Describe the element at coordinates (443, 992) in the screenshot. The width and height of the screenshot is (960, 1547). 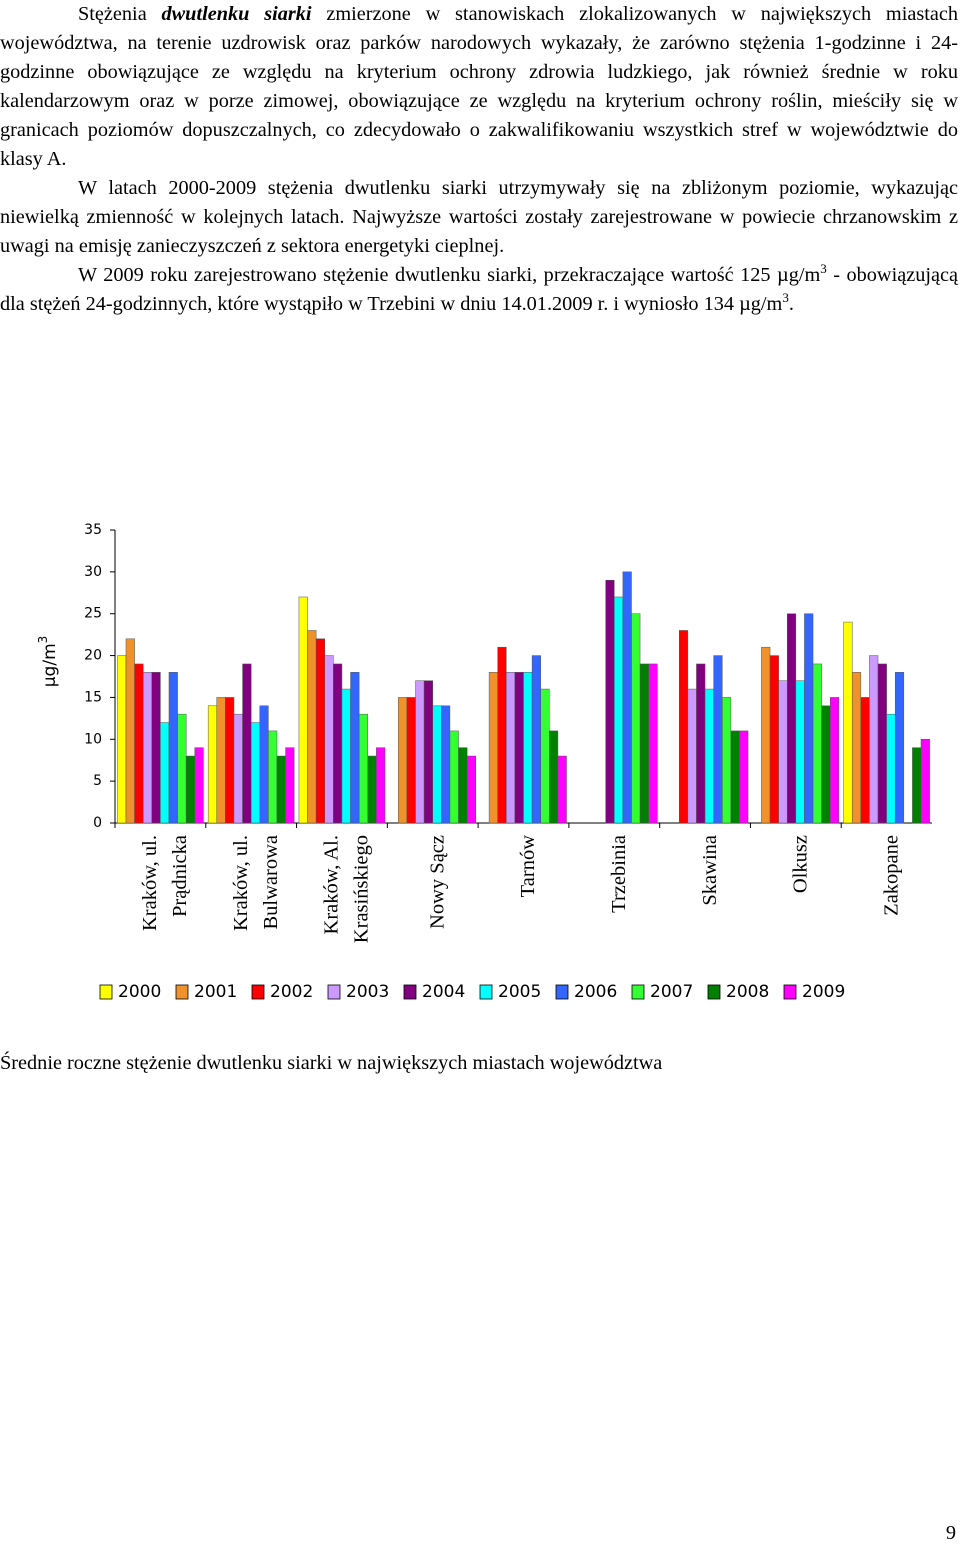
I see `legend-label: 2004` at that location.